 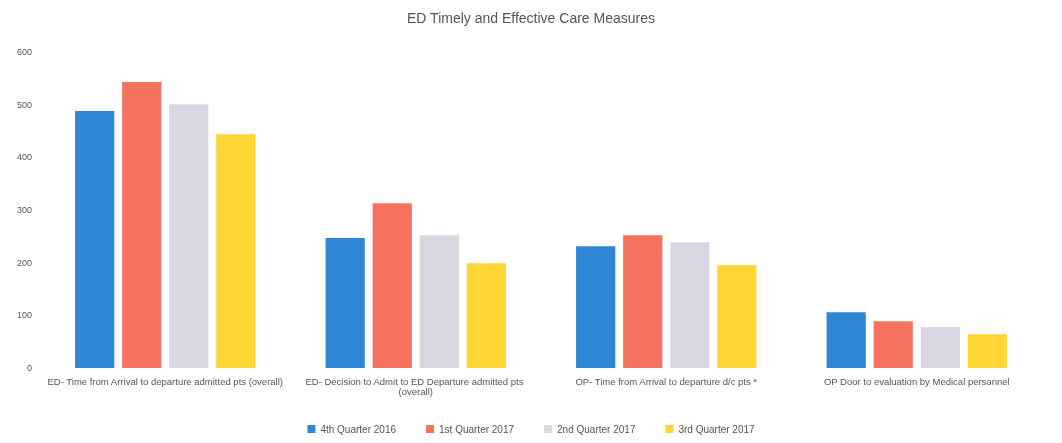 What do you see at coordinates (24, 157) in the screenshot?
I see `y-tick-label: 400` at bounding box center [24, 157].